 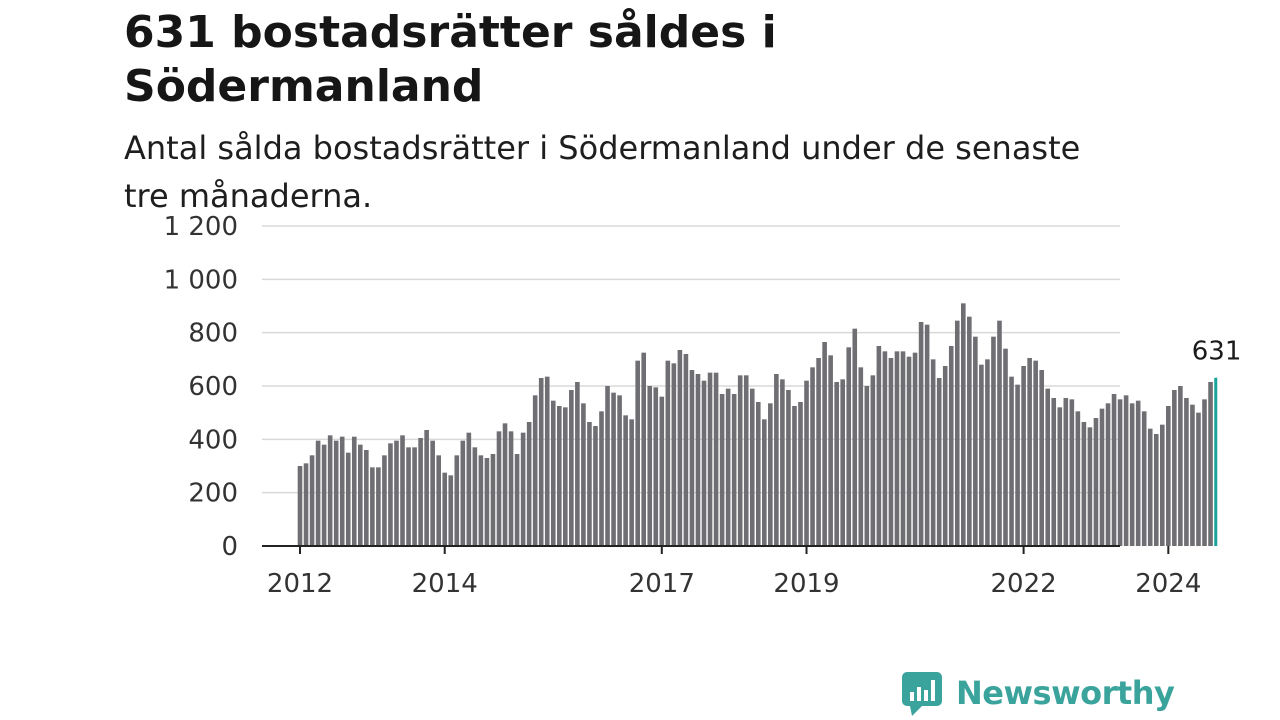 What do you see at coordinates (213, 334) in the screenshot?
I see `y-tick-label: 800` at bounding box center [213, 334].